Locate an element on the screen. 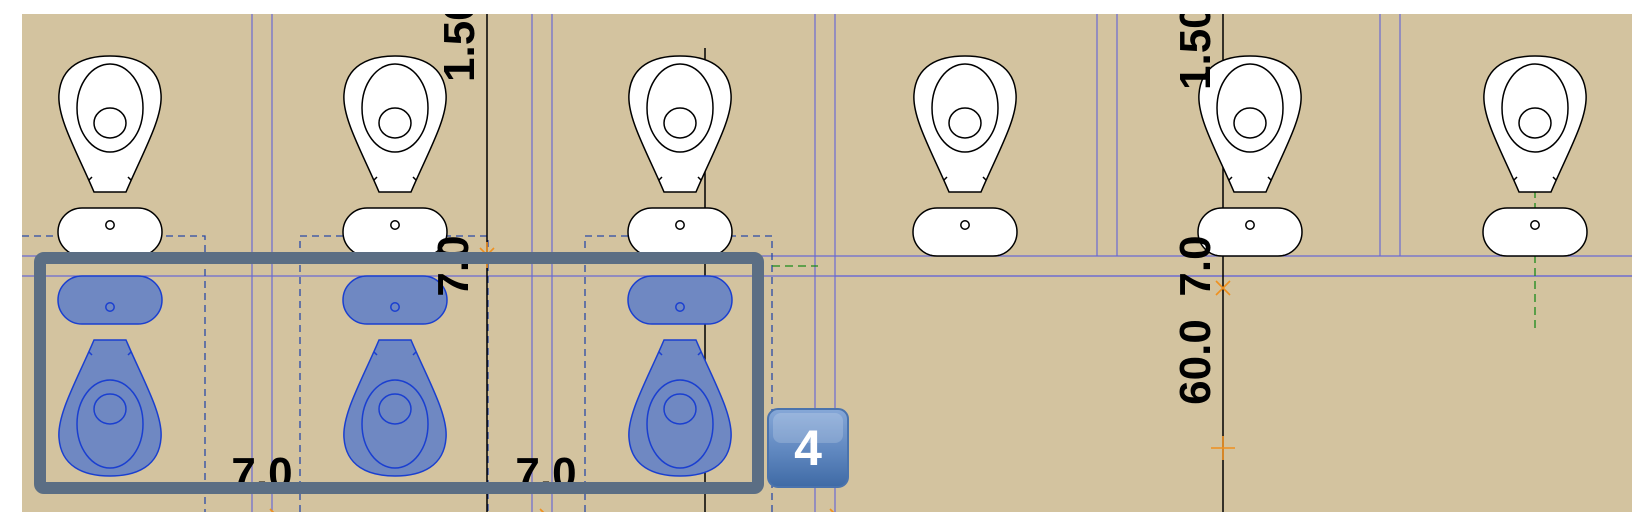  canvas-top-margin is located at coordinates (824, 7).